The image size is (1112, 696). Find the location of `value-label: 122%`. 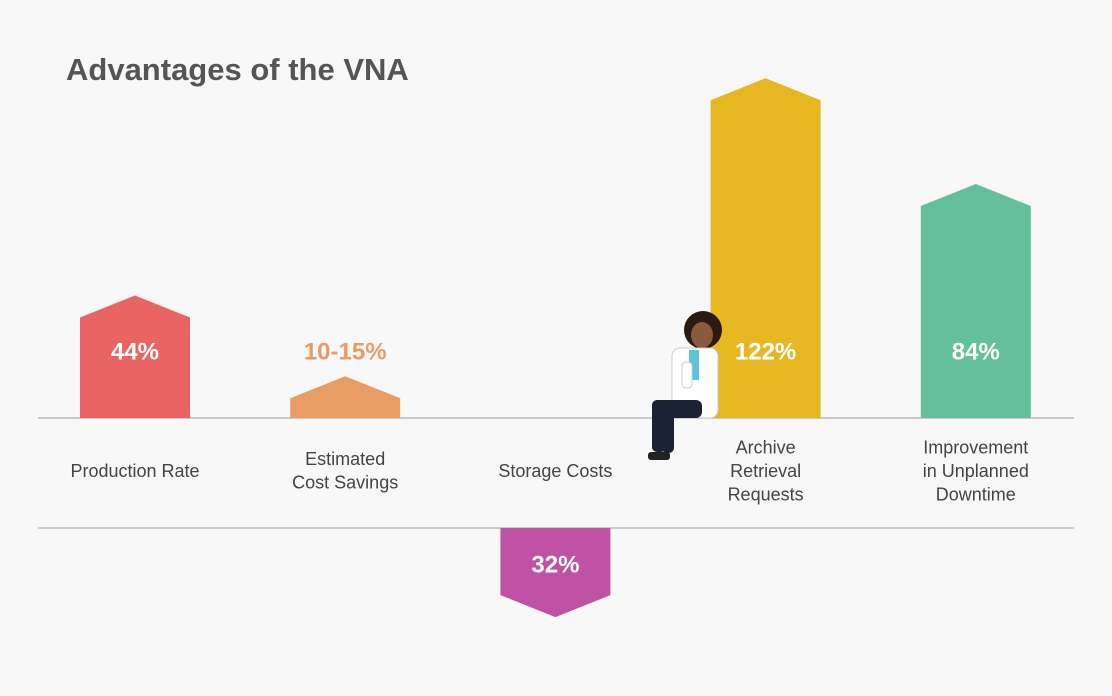

value-label: 122% is located at coordinates (765, 351).